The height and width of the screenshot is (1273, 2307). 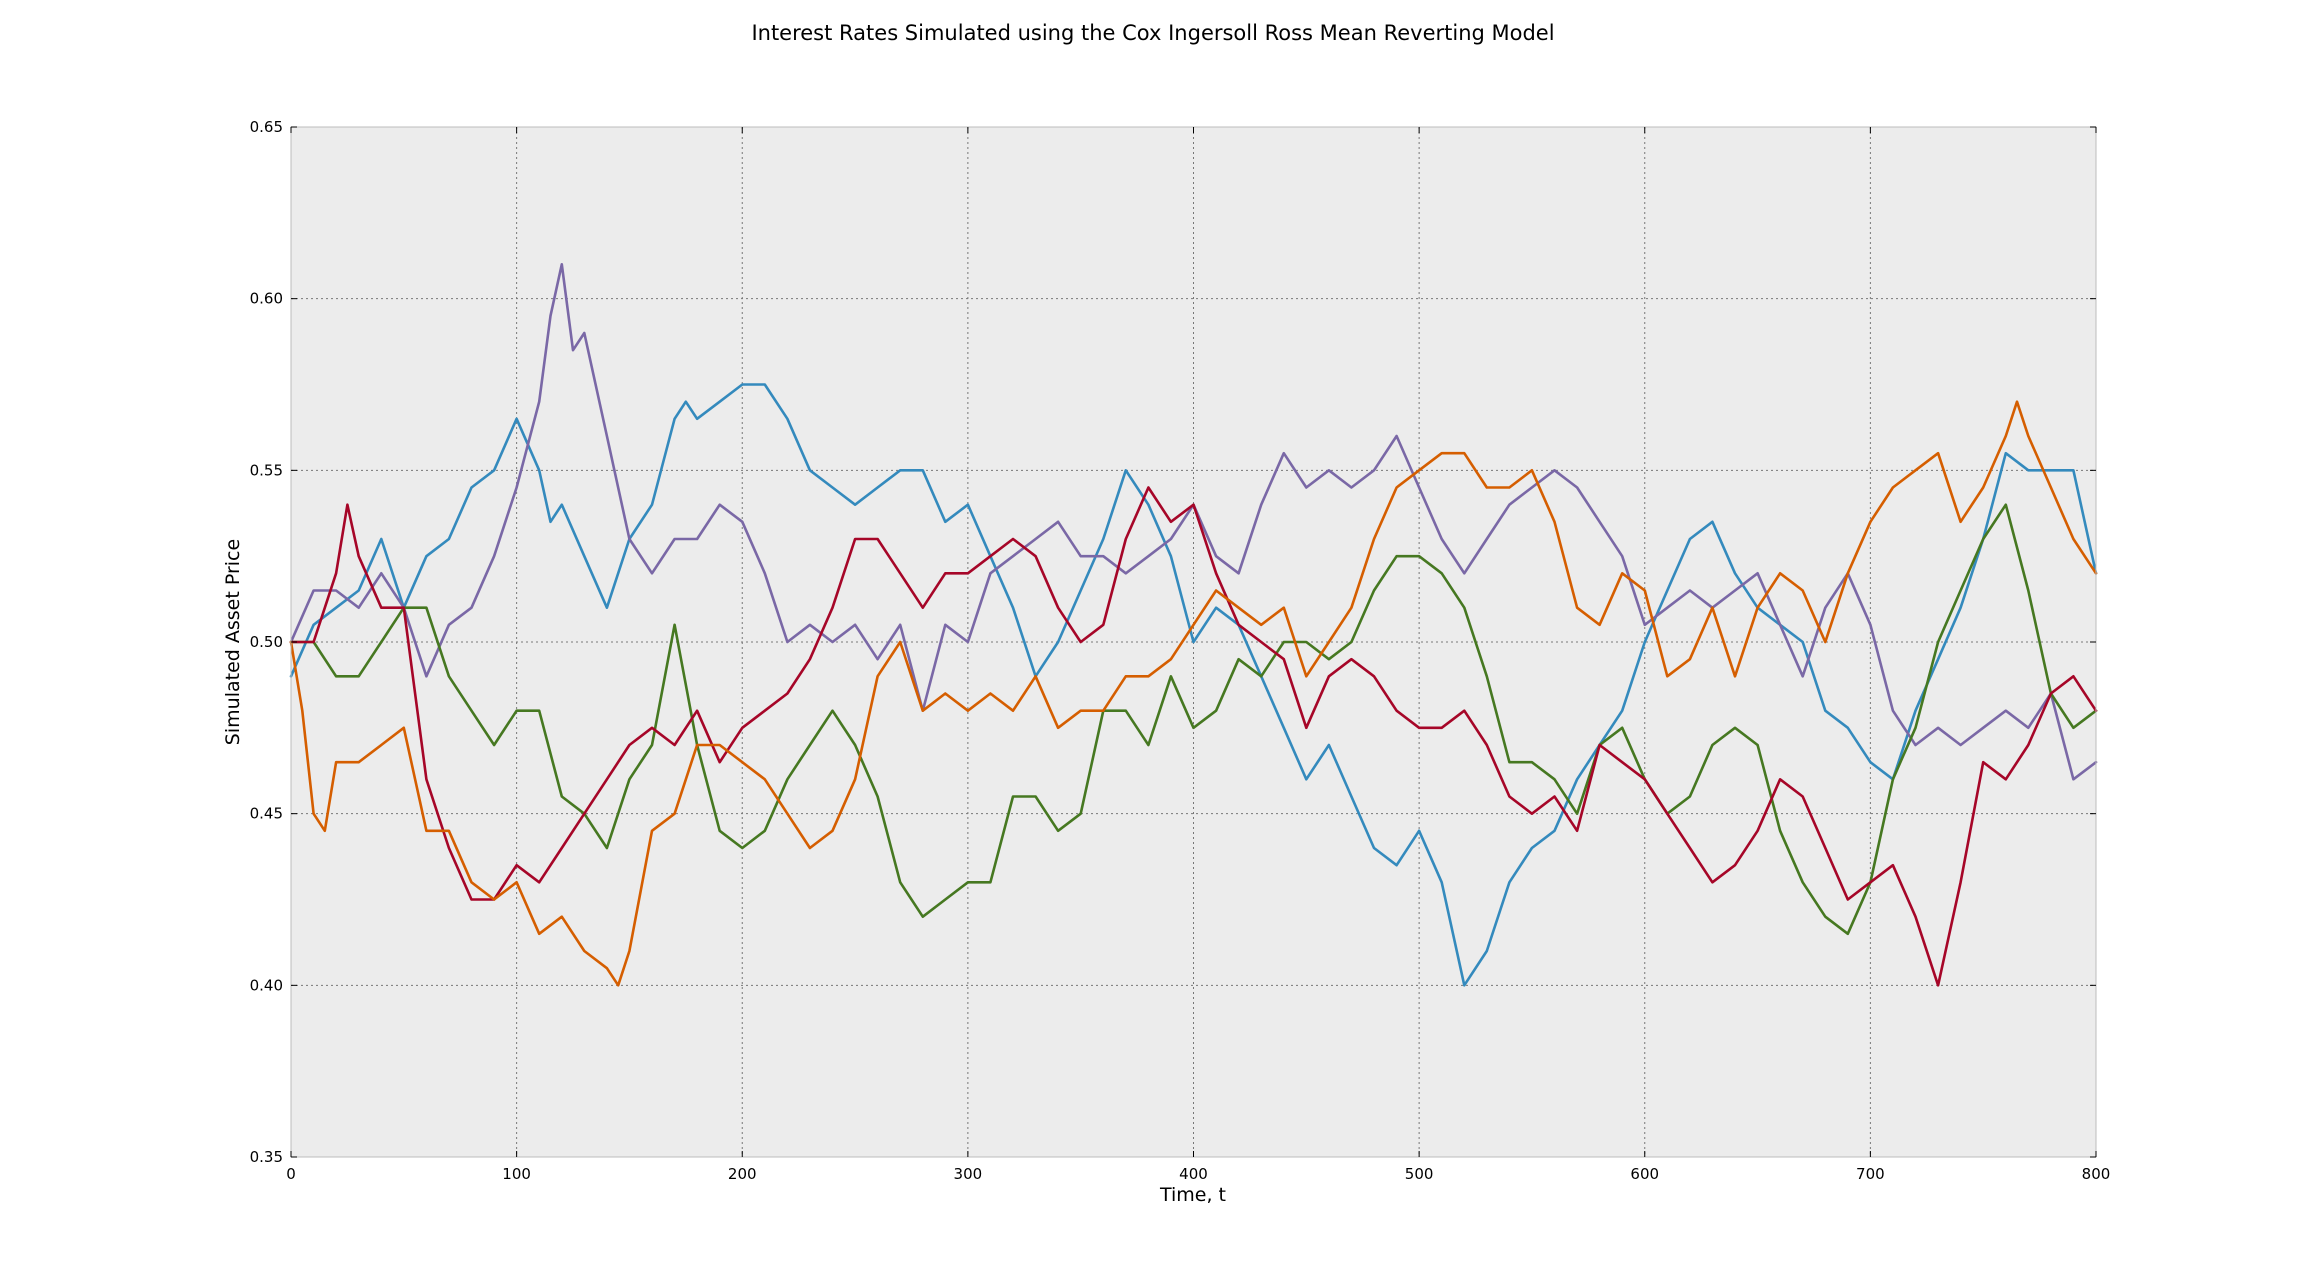 What do you see at coordinates (742, 1174) in the screenshot?
I see `x-tick-label: 200` at bounding box center [742, 1174].